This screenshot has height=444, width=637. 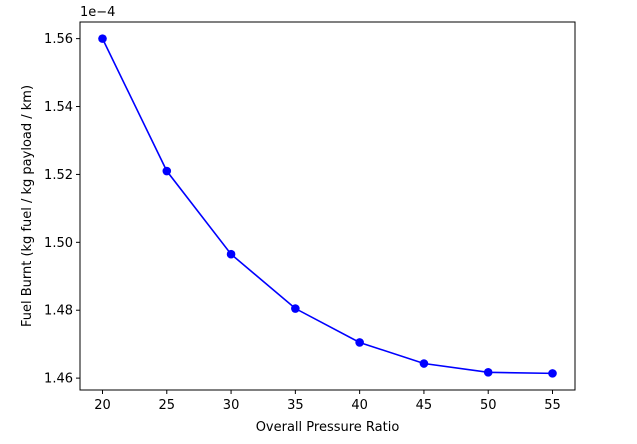 I want to click on x-axis-label: Overall Pressure Ratio, so click(x=328, y=427).